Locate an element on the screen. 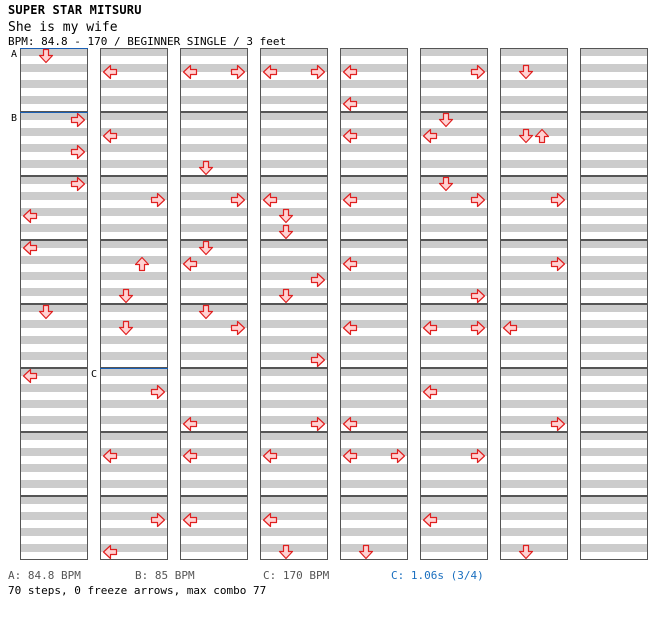 The height and width of the screenshot is (620, 672). bpm-legend-c: C: 170 BPM is located at coordinates (296, 575).